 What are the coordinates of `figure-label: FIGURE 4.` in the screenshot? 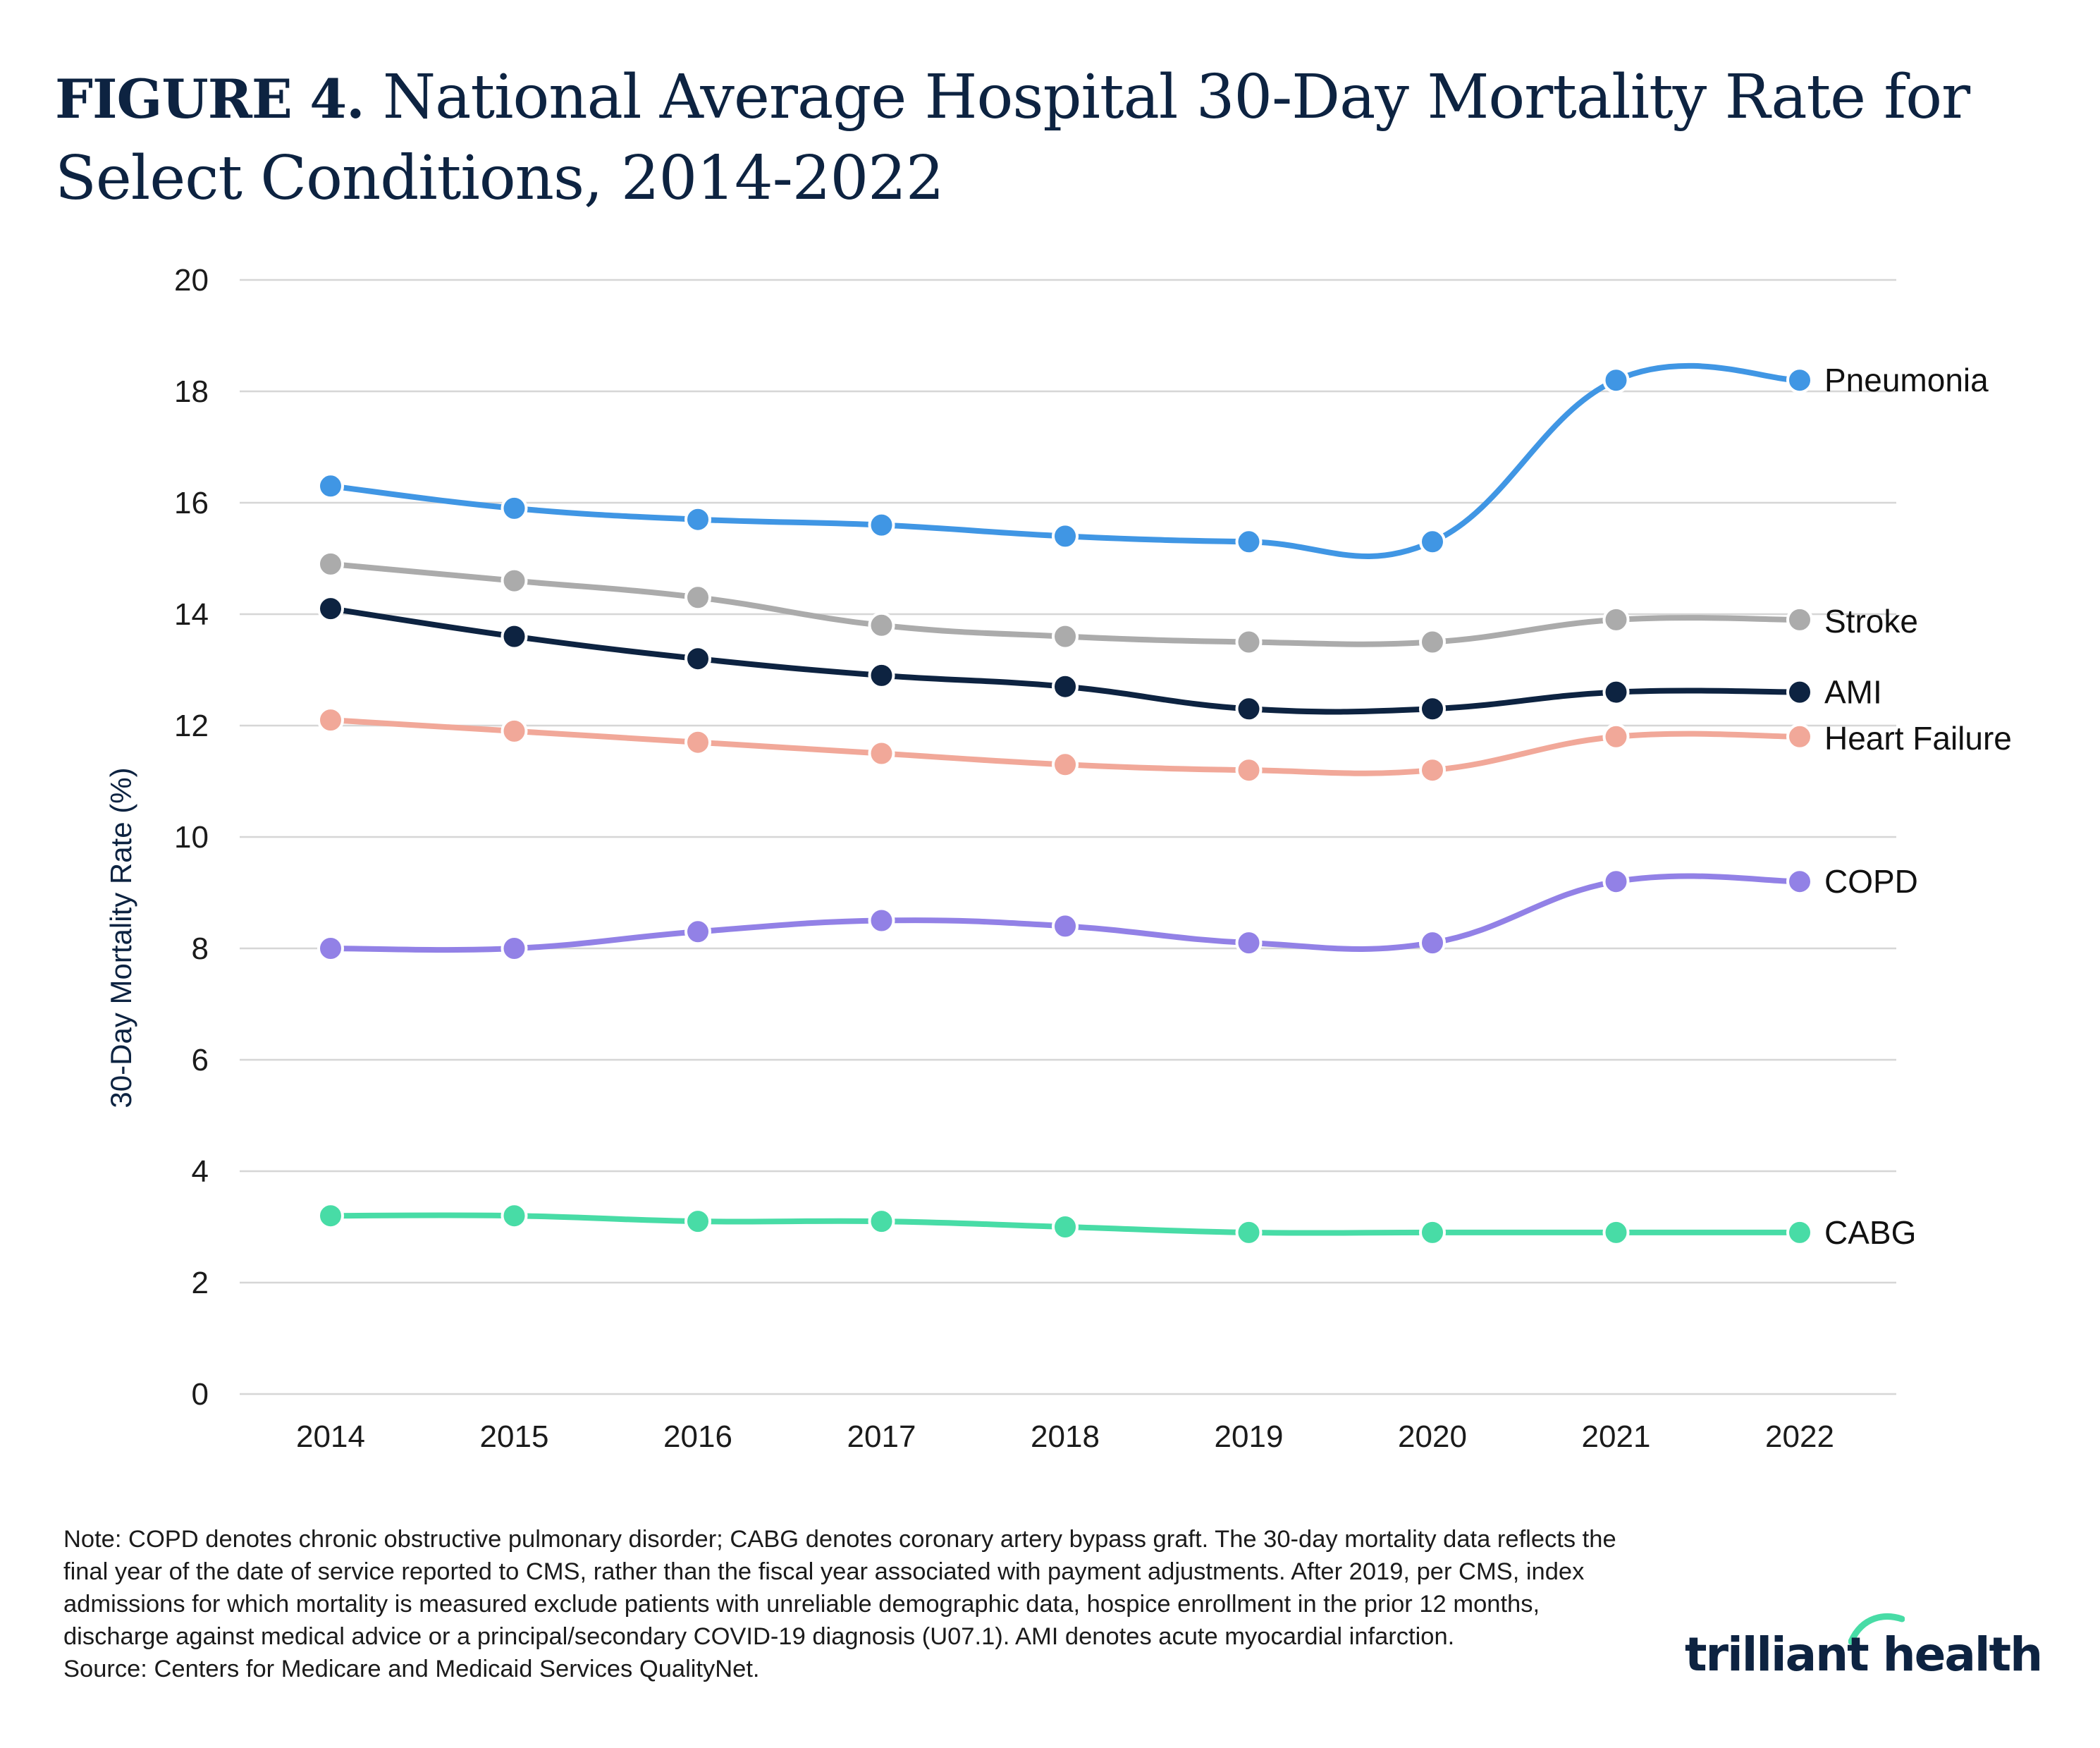 It's located at (210, 99).